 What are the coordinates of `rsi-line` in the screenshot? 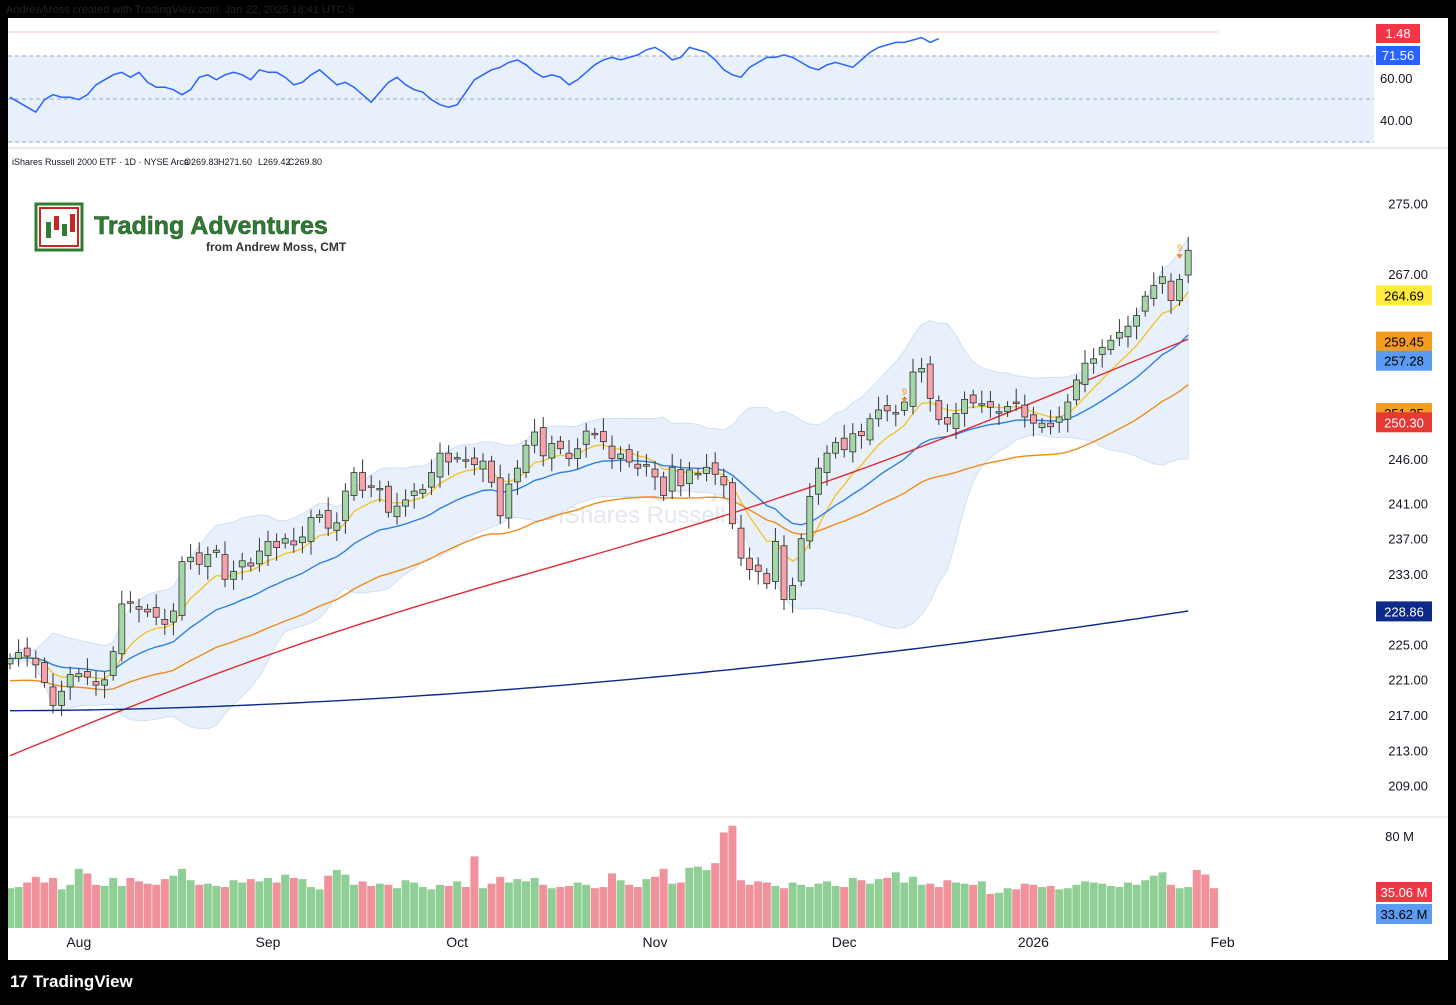 It's located at (474, 75).